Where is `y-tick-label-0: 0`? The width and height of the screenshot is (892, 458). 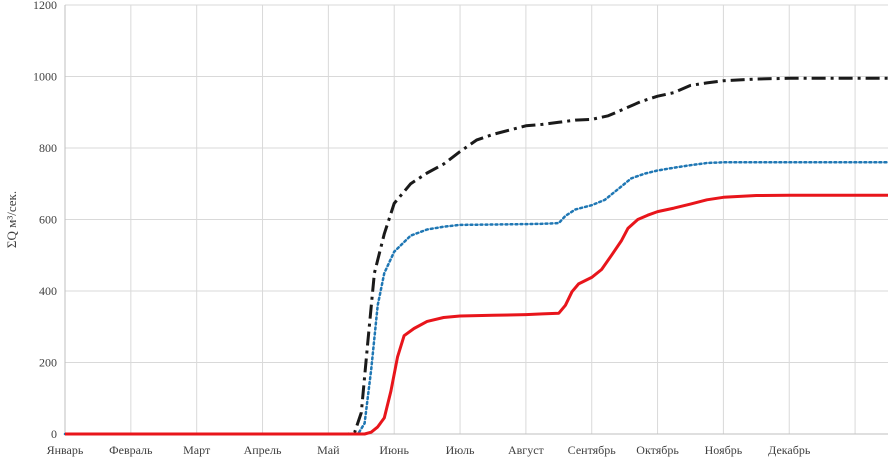
y-tick-label-0: 0 is located at coordinates (54, 434).